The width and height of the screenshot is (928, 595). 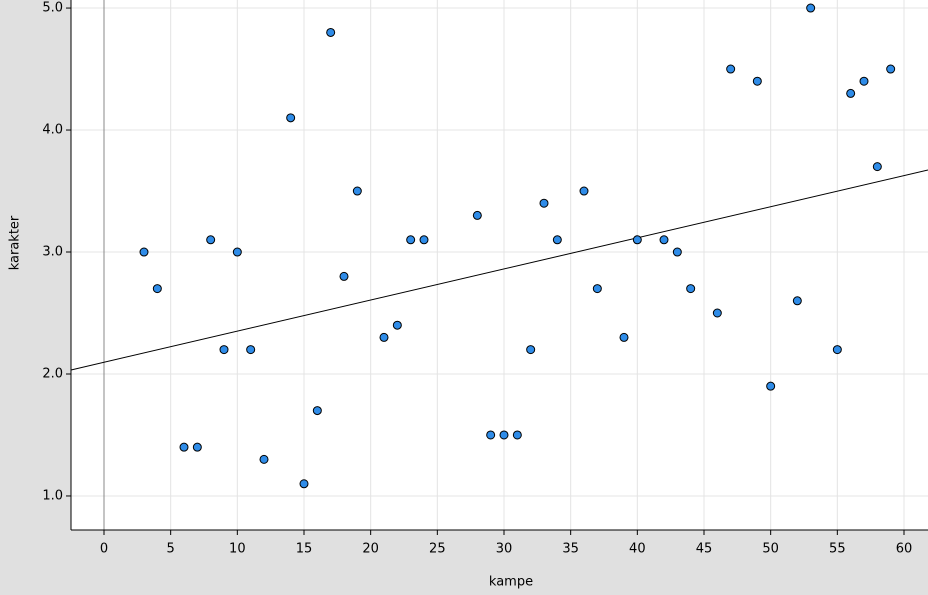 What do you see at coordinates (52, 373) in the screenshot?
I see `y-tick-label: 2.0` at bounding box center [52, 373].